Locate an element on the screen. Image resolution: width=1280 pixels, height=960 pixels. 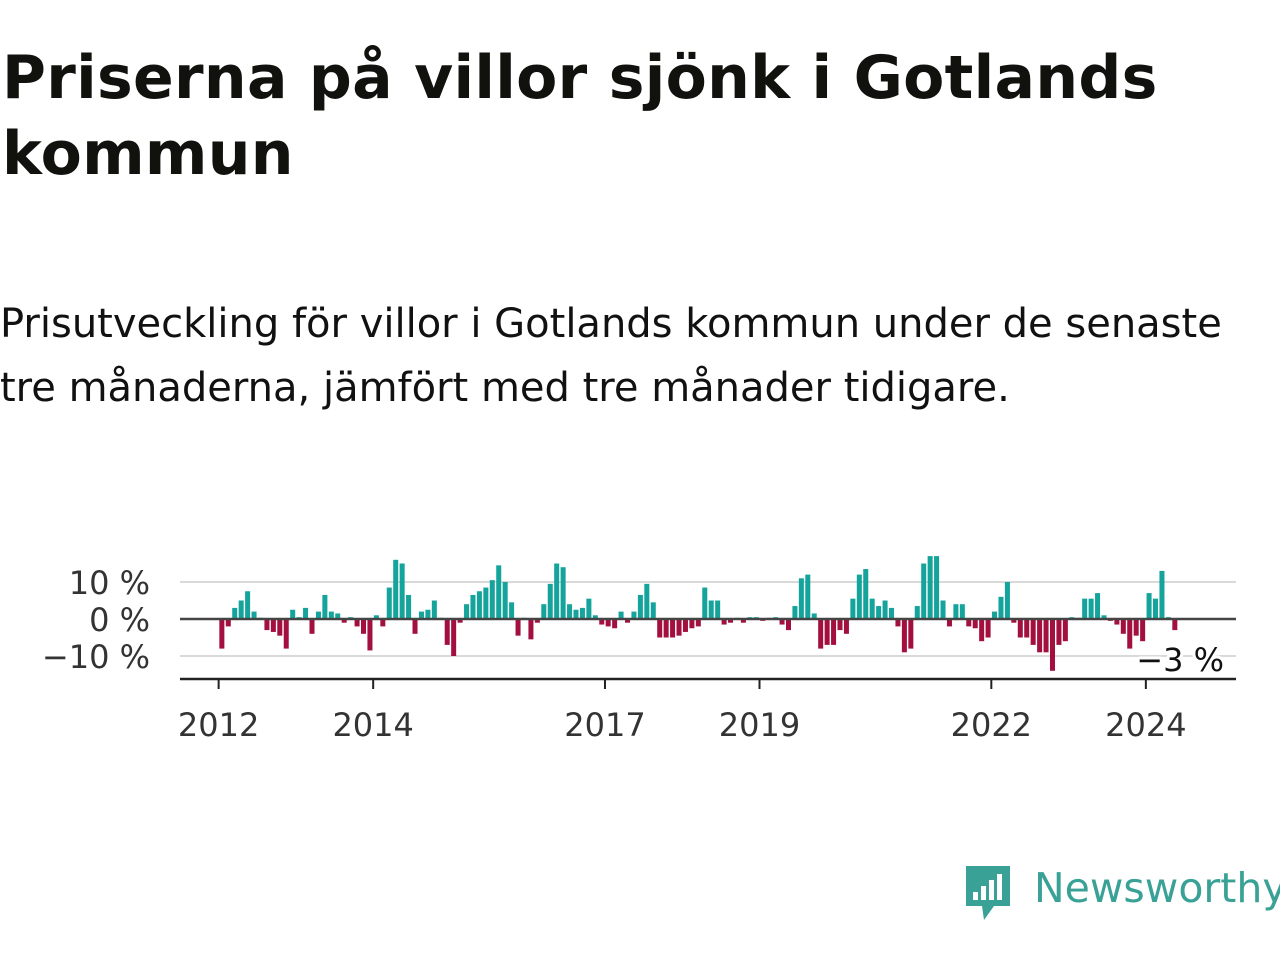
x-tick-label: 2024 is located at coordinates (1145, 725).